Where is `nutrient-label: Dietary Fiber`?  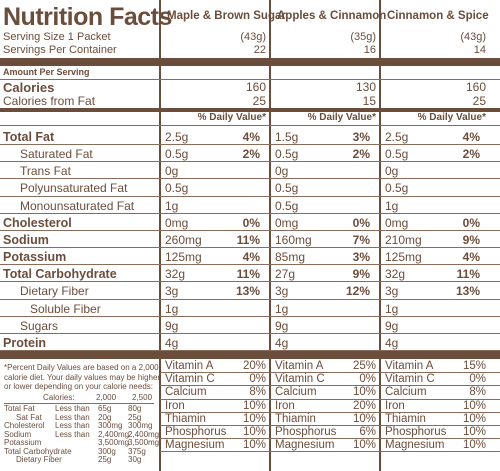
nutrient-label: Dietary Fiber is located at coordinates (54, 291).